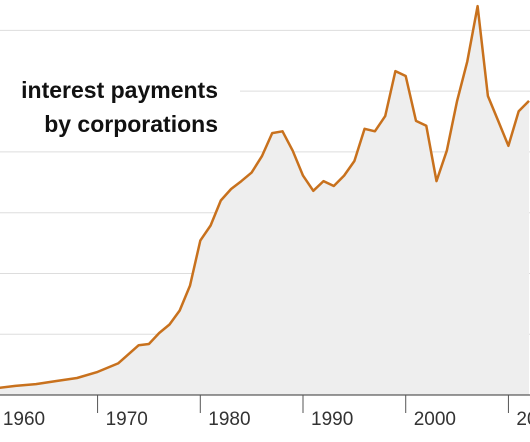 The image size is (530, 442). What do you see at coordinates (119, 90) in the screenshot?
I see `chart-title: interest payments` at bounding box center [119, 90].